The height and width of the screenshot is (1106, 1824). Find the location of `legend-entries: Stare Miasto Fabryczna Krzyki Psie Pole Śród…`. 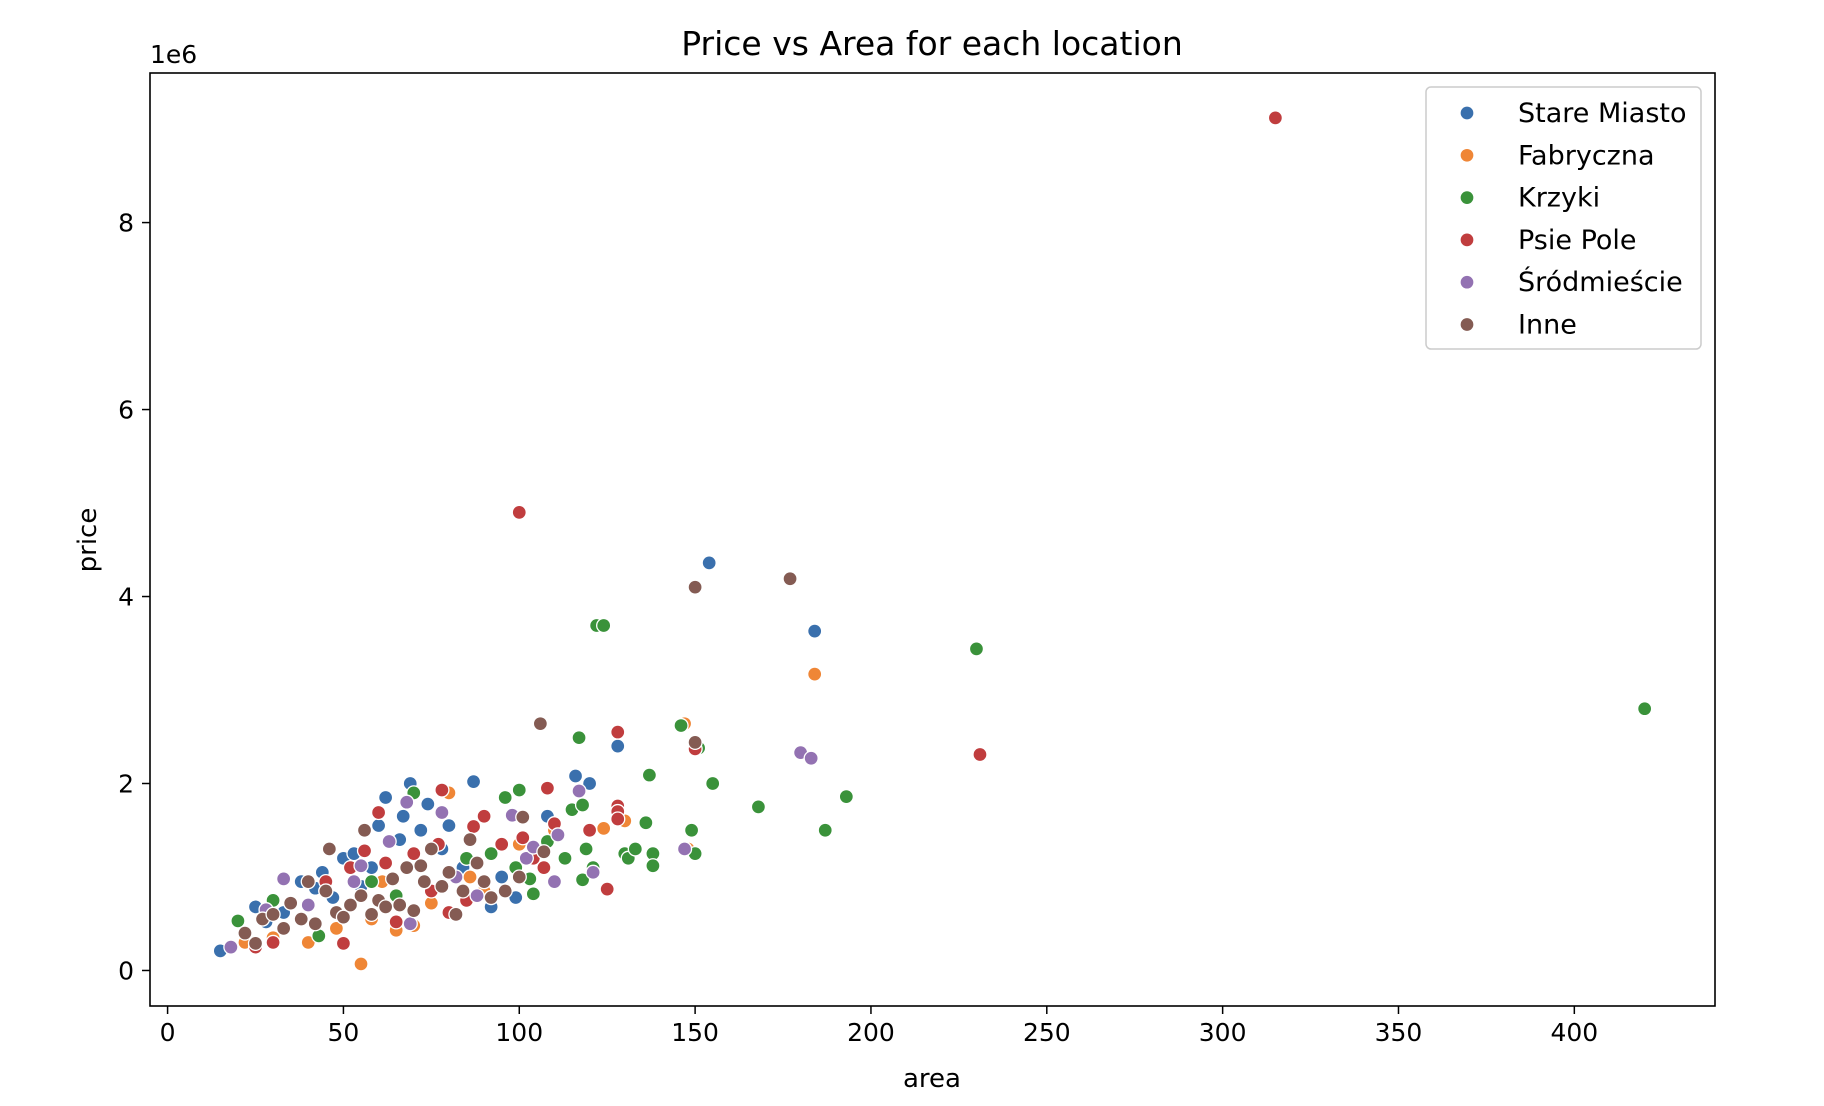

legend-entries: Stare Miasto Fabryczna Krzyki Psie Pole Śród… is located at coordinates (1573, 219).